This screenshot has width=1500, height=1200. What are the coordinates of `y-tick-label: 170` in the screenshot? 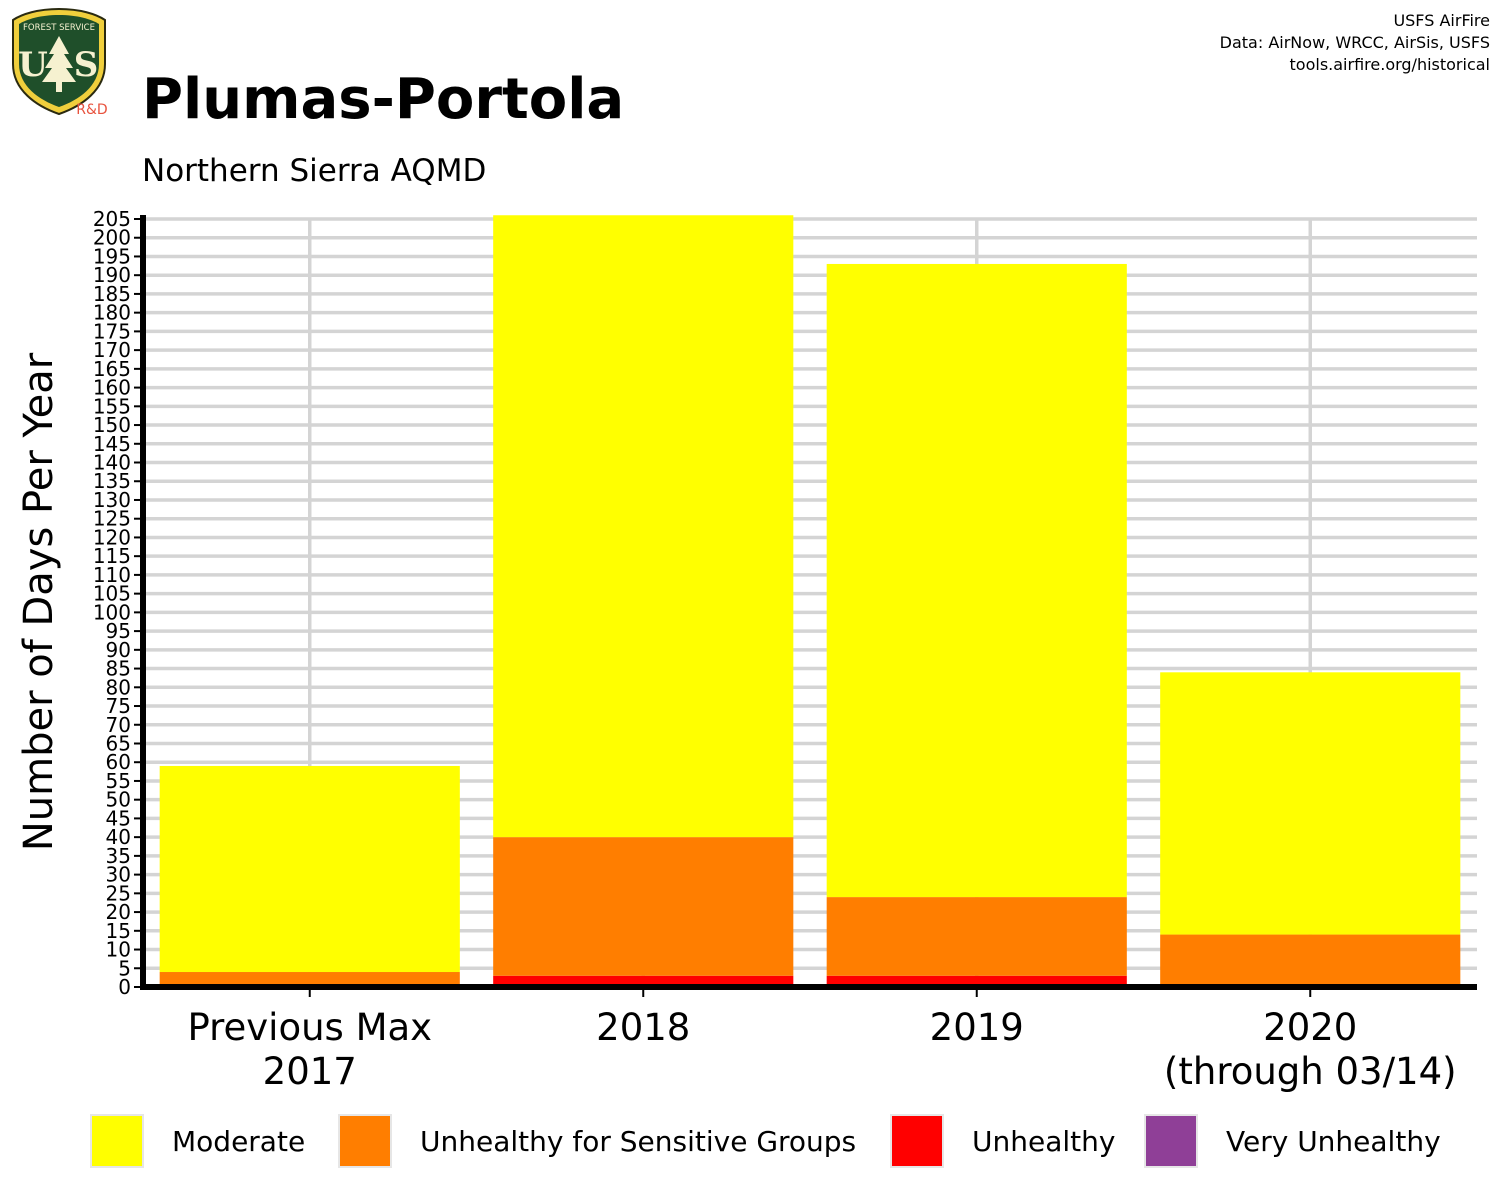 It's located at (112, 350).